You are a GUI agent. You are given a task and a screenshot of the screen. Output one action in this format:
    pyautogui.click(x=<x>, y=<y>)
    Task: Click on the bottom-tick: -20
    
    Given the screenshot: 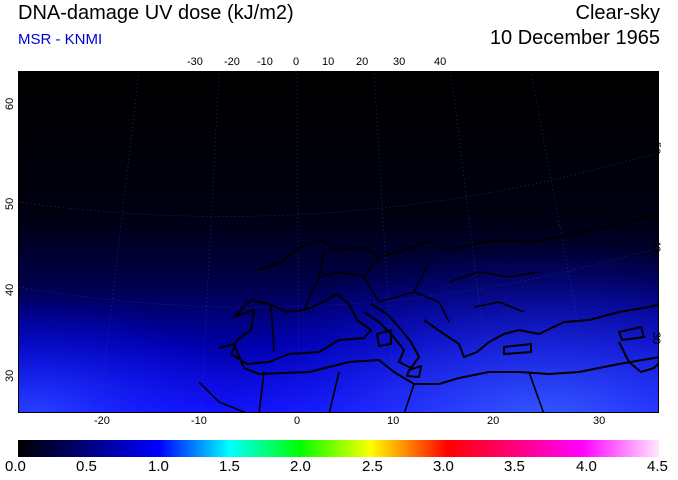 What is the action you would take?
    pyautogui.click(x=102, y=421)
    